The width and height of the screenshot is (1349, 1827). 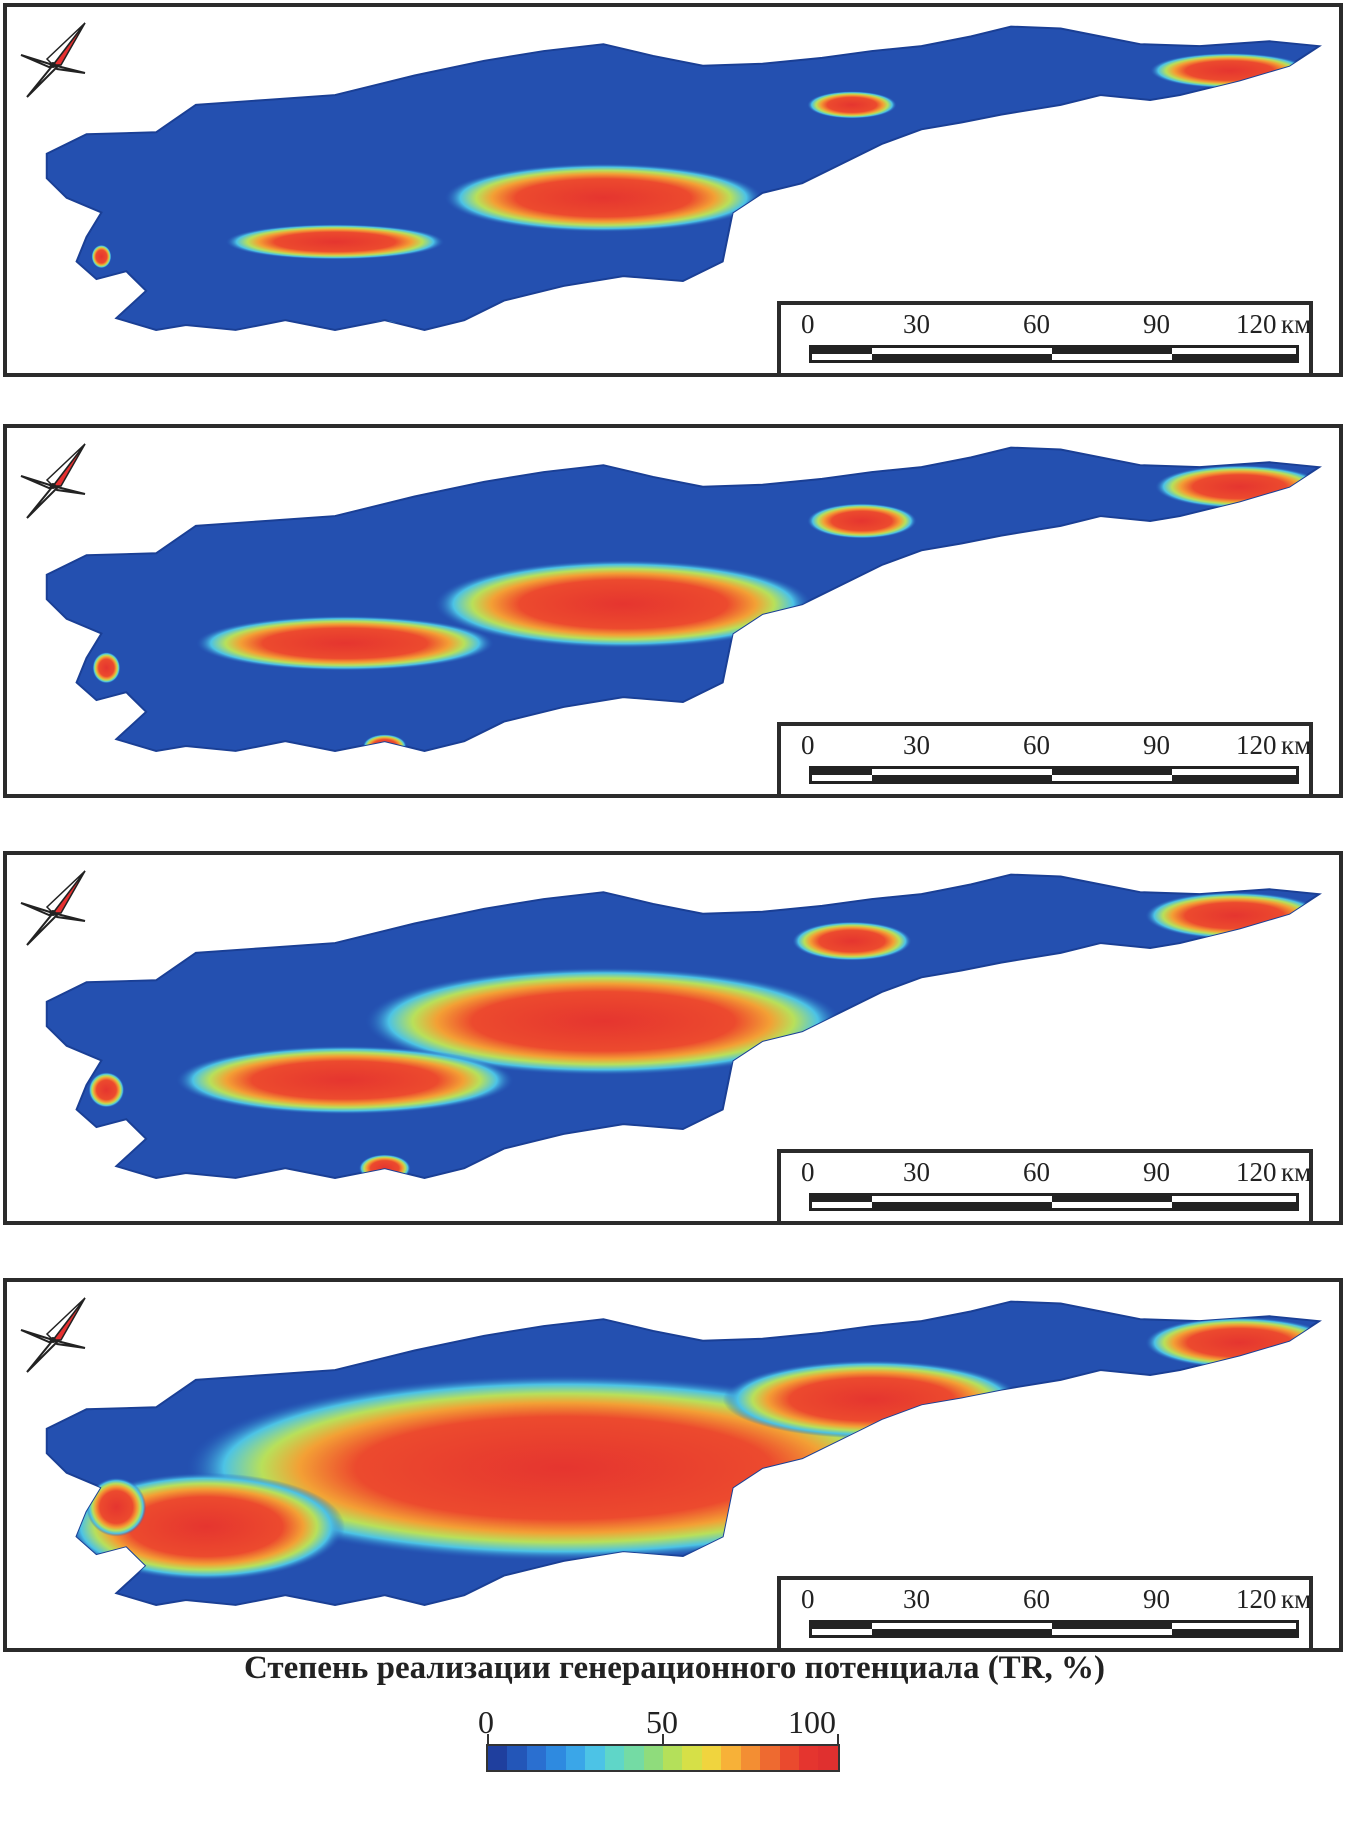 I want to click on legend-max-label: 100, so click(x=812, y=1722).